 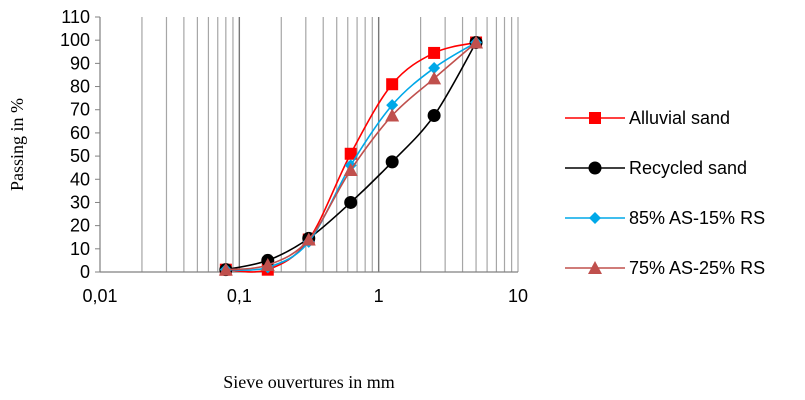 What do you see at coordinates (518, 296) in the screenshot?
I see `x-tick-label: 10` at bounding box center [518, 296].